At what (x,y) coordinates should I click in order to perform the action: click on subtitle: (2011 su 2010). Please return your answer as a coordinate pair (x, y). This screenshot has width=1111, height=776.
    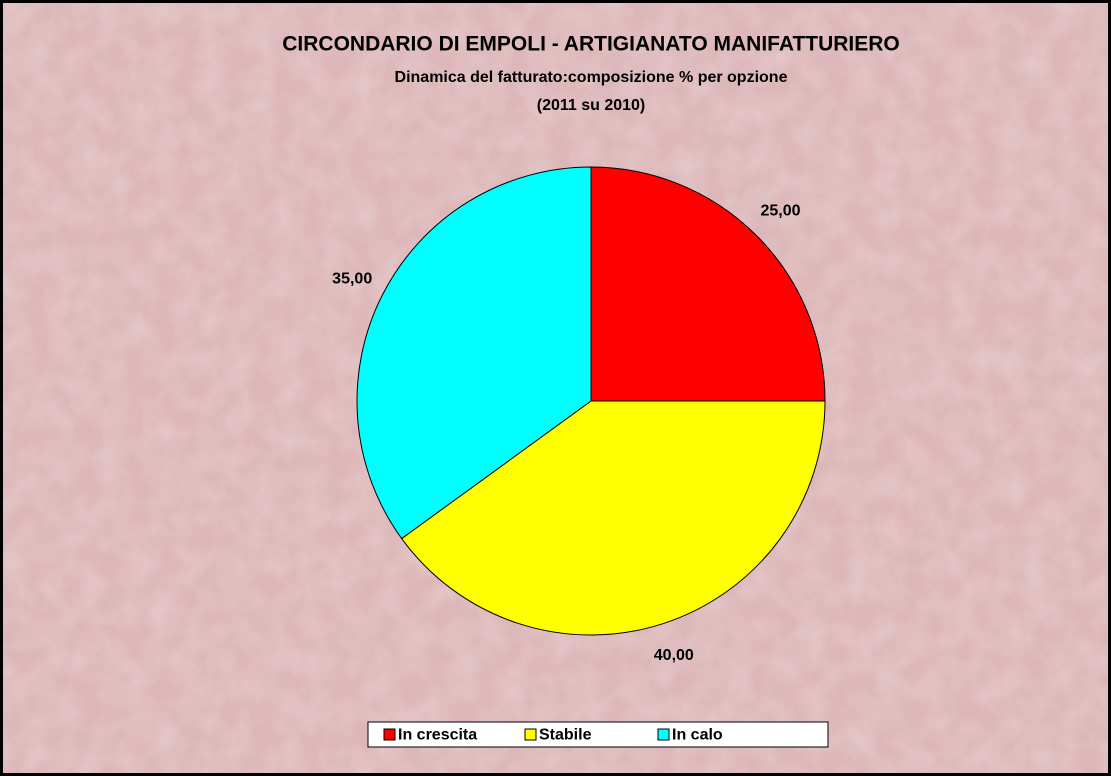
    Looking at the image, I should click on (591, 105).